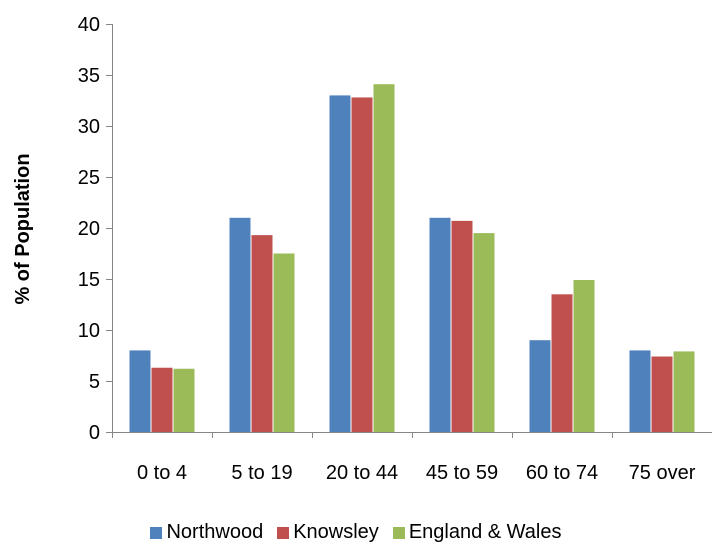 The height and width of the screenshot is (547, 712). What do you see at coordinates (336, 532) in the screenshot?
I see `legend-label: Knowsley` at bounding box center [336, 532].